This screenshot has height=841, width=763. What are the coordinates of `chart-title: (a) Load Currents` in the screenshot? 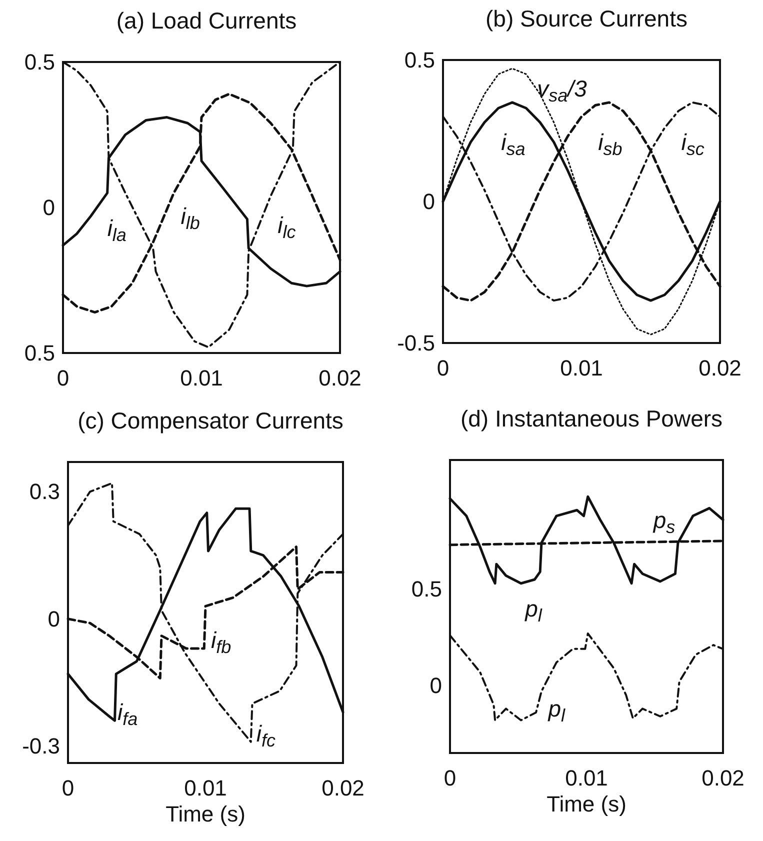 It's located at (206, 21).